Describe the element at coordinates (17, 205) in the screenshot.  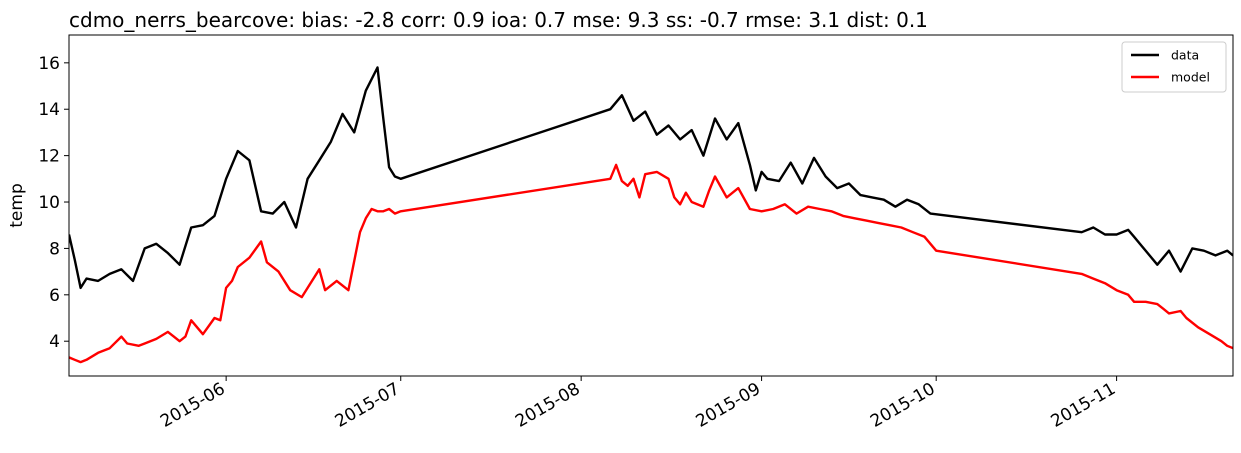
I see `y-axis-label: temp` at that location.